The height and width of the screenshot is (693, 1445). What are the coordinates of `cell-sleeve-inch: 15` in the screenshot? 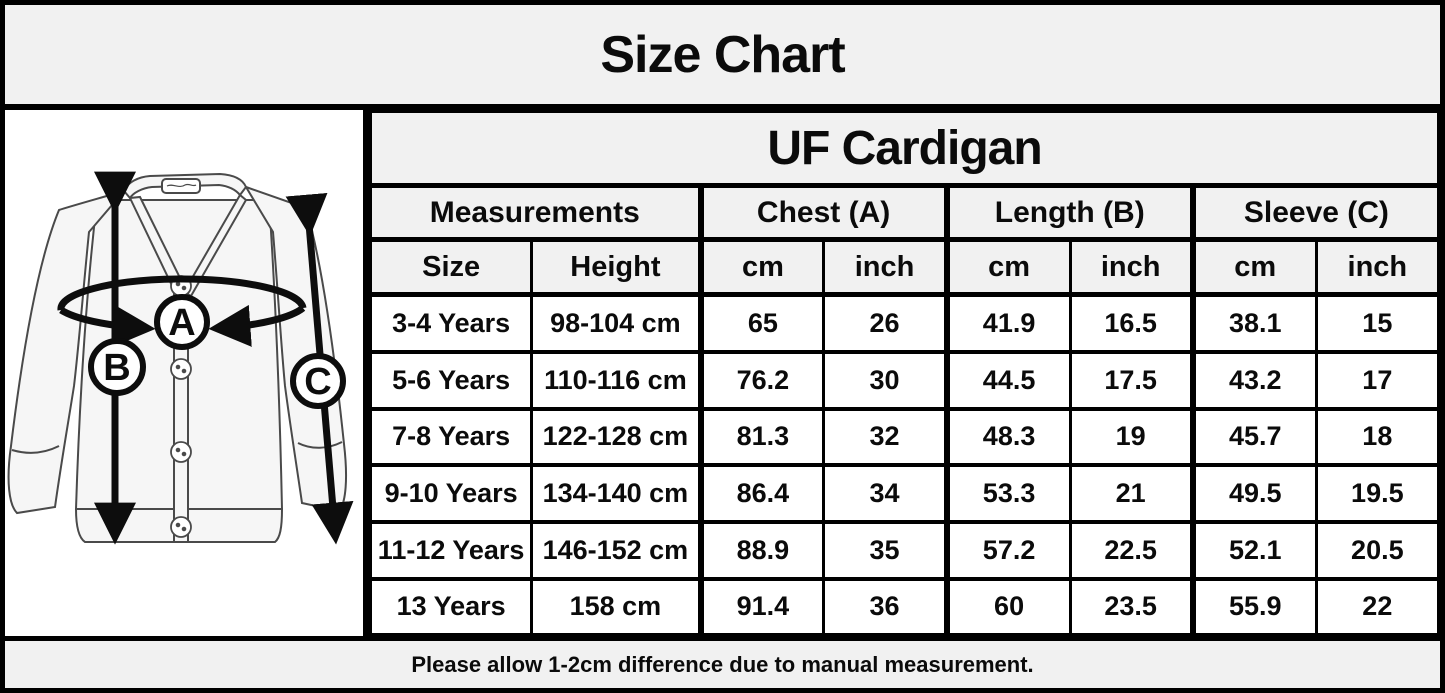 It's located at (1377, 323).